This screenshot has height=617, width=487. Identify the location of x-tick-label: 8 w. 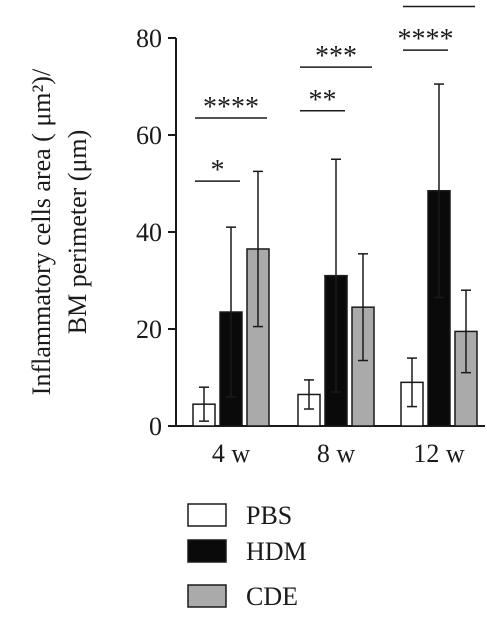
(336, 453).